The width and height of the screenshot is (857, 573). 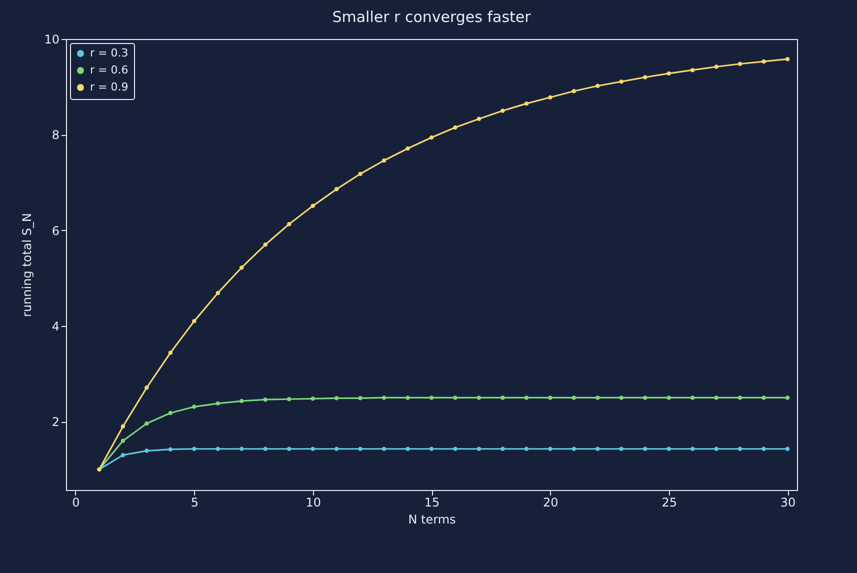 I want to click on x-tick-label: 10, so click(x=313, y=503).